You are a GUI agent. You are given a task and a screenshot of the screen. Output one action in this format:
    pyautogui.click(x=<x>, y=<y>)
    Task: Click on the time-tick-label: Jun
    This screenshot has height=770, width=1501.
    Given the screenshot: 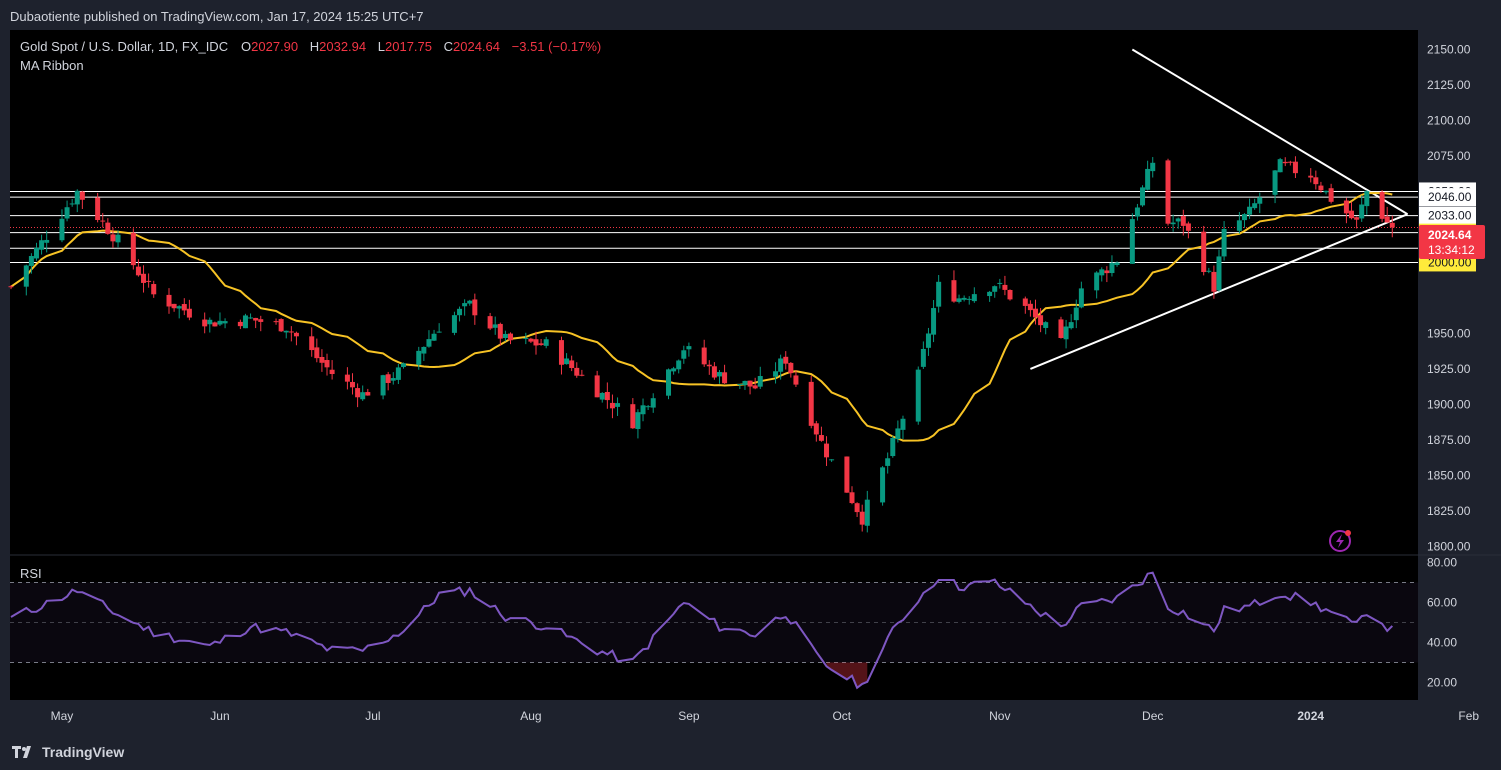 What is the action you would take?
    pyautogui.click(x=219, y=716)
    